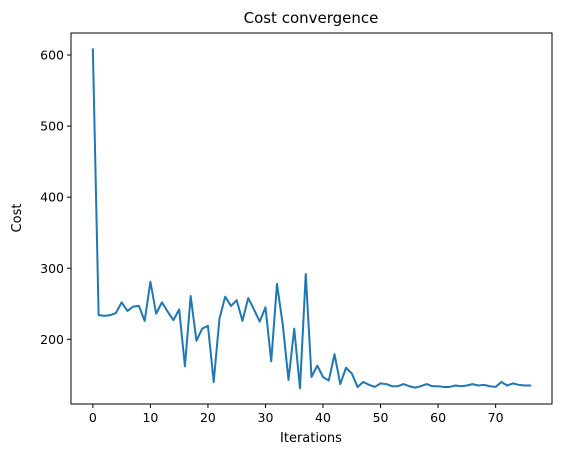 The height and width of the screenshot is (455, 571). What do you see at coordinates (52, 197) in the screenshot?
I see `y-tick-label: 400` at bounding box center [52, 197].